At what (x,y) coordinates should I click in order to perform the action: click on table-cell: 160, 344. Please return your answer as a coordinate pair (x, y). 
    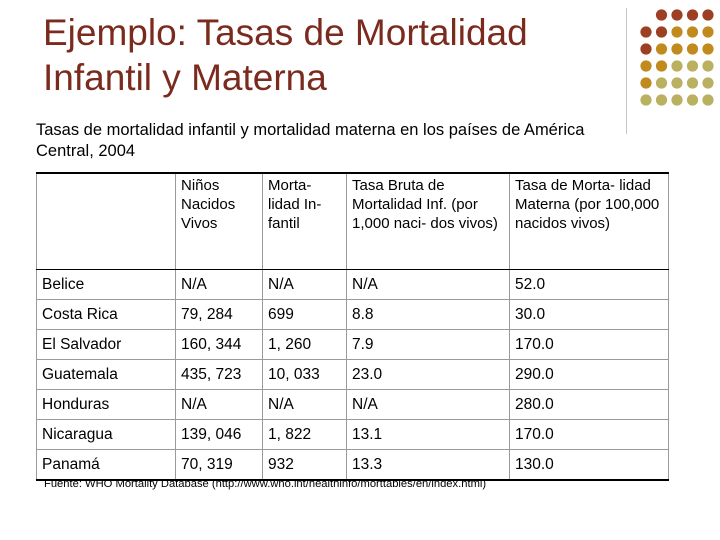
    Looking at the image, I should click on (219, 344).